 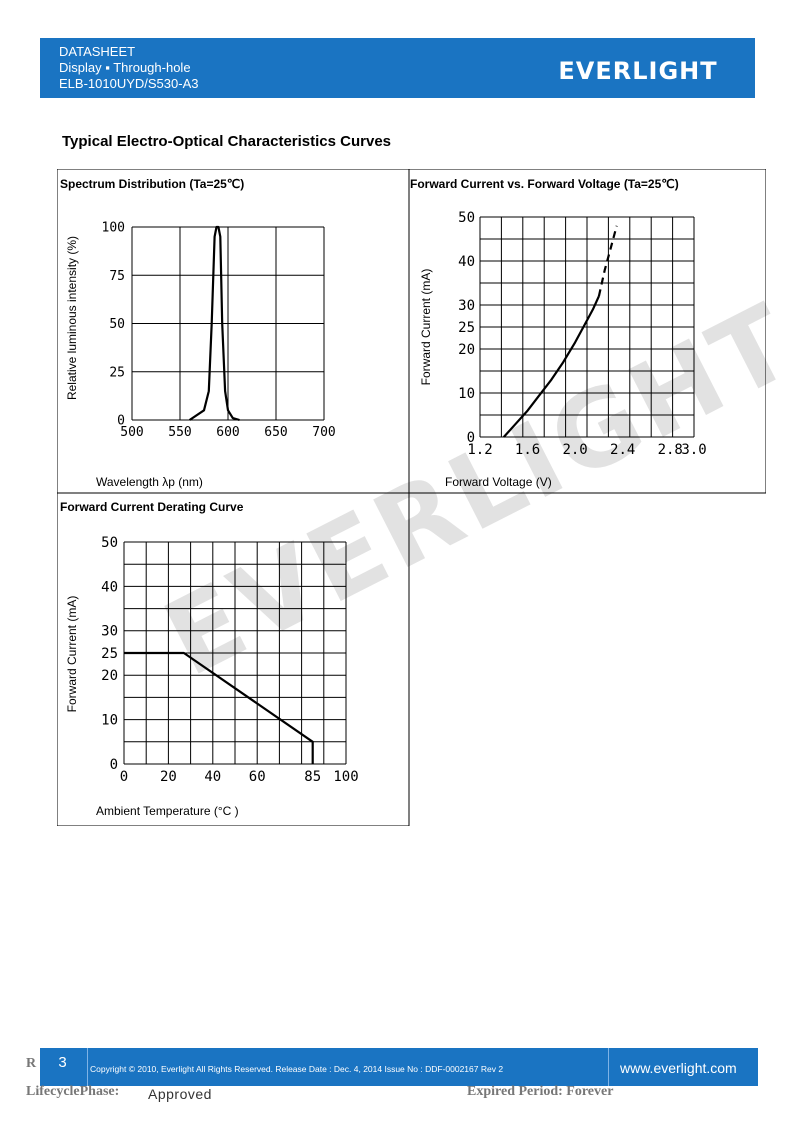 I want to click on lifecycle-label: LifecyclePhase:, so click(x=73, y=1091).